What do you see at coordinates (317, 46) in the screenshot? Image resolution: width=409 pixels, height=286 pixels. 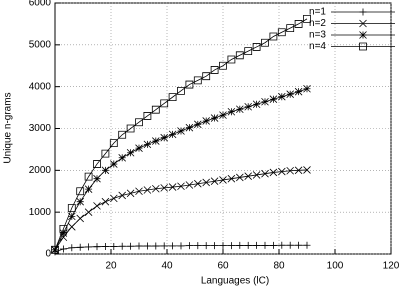 I see `legend-label: n=4` at bounding box center [317, 46].